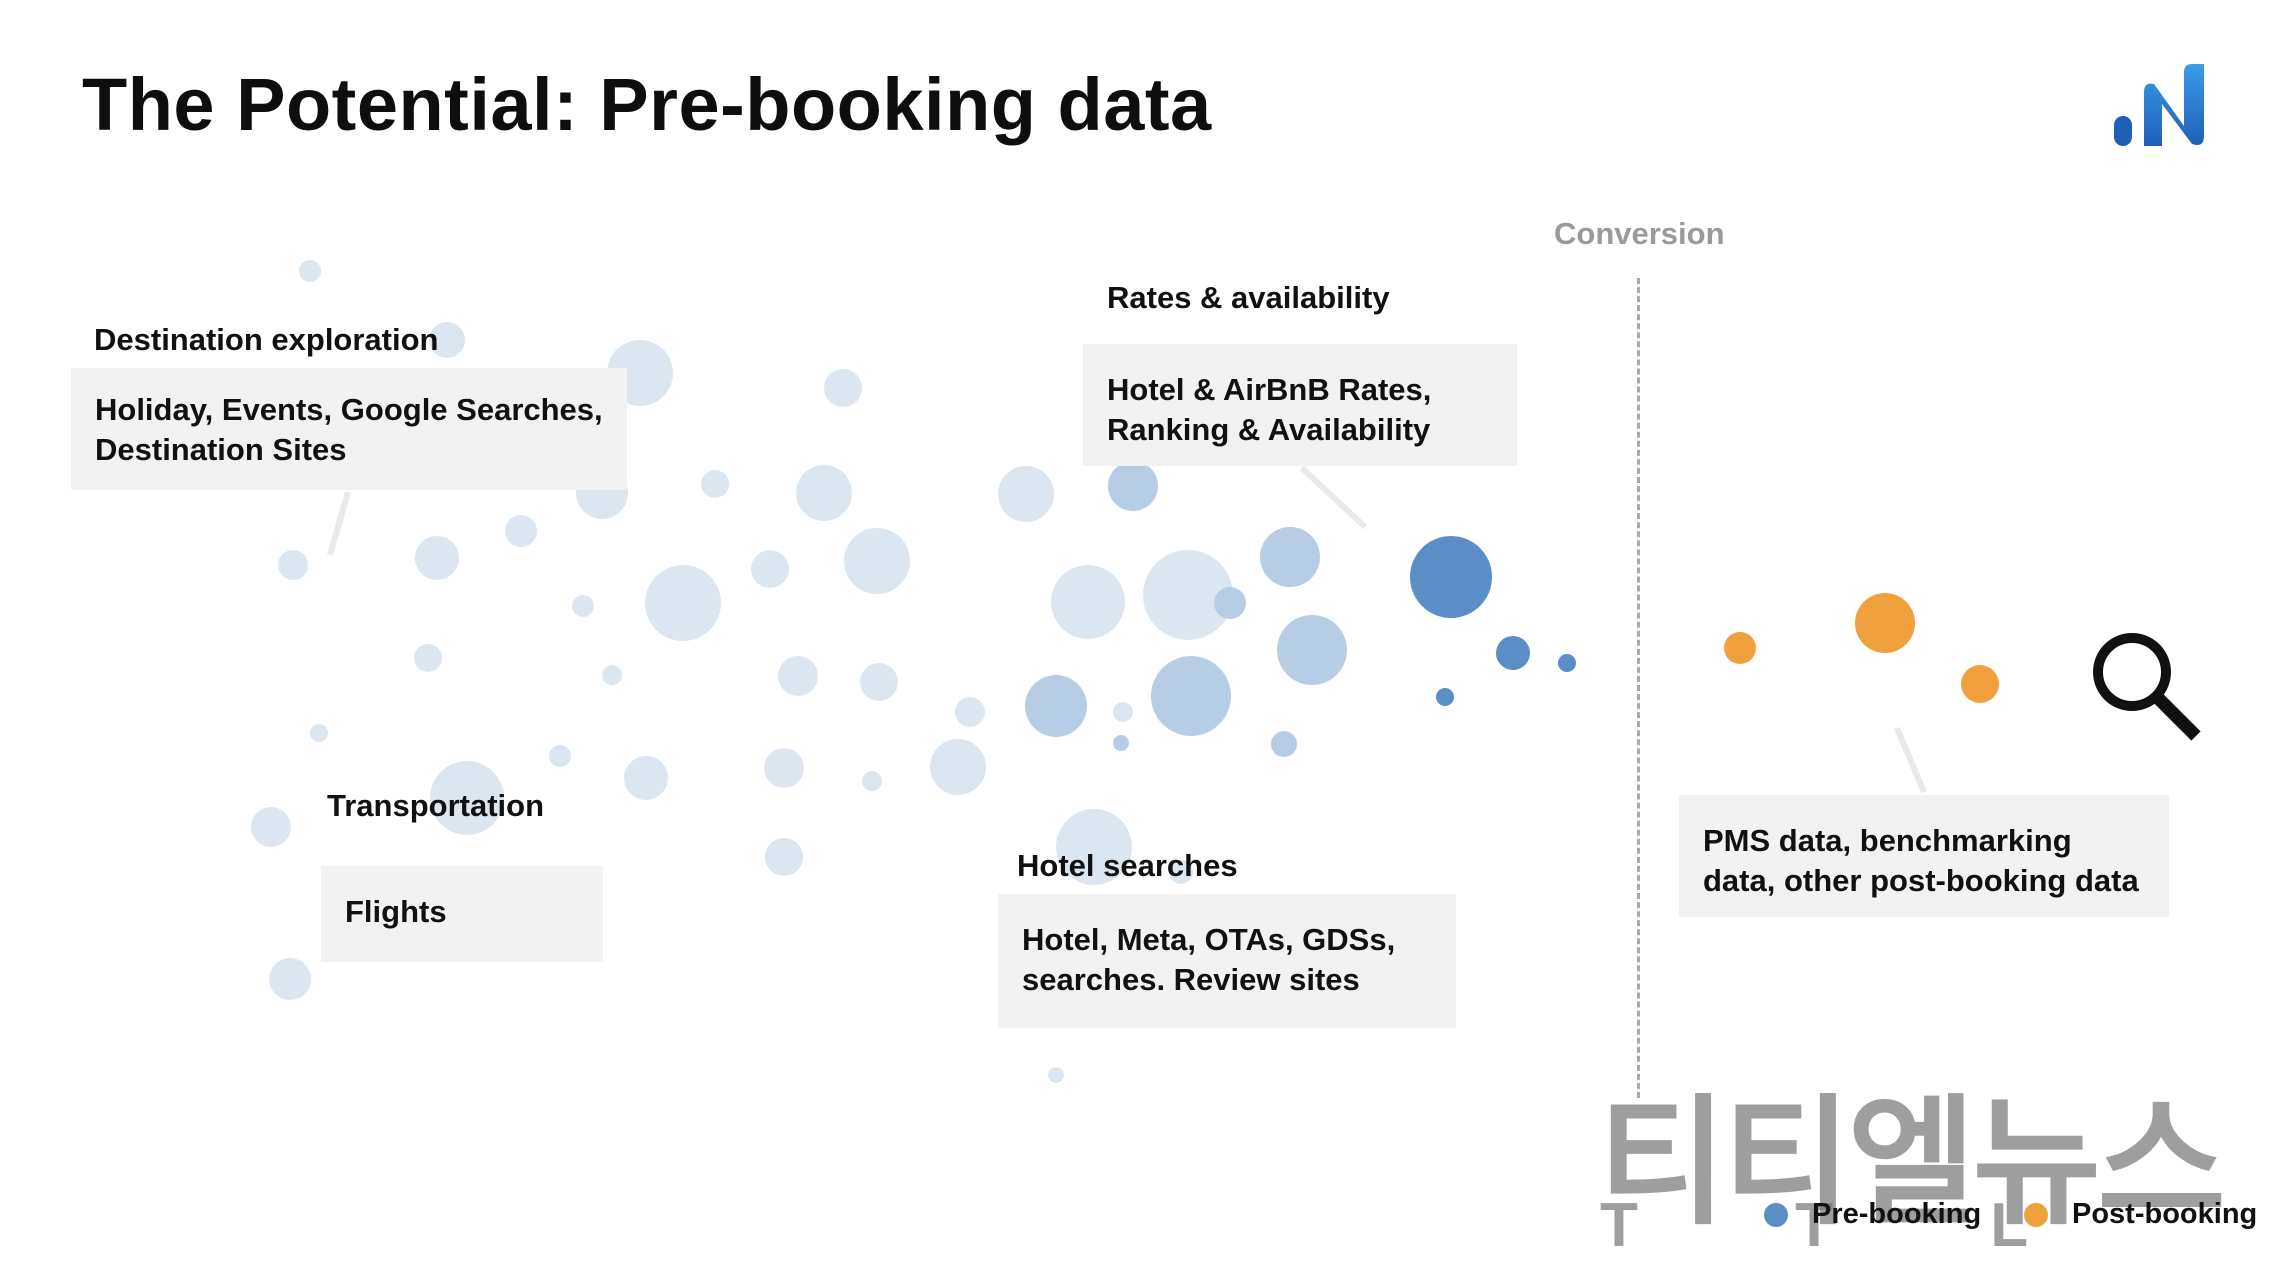  I want to click on brand-n-logo-icon, so click(2159, 105).